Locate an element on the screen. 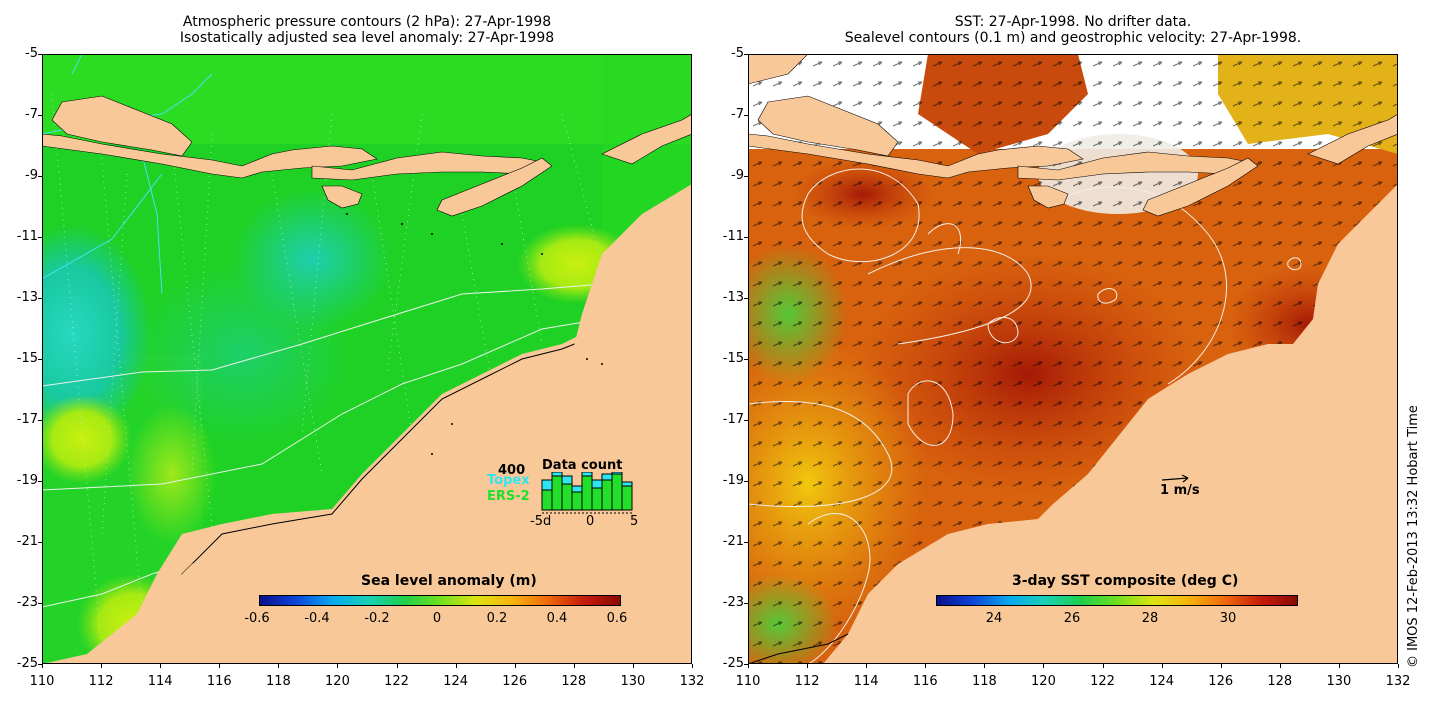 This screenshot has height=710, width=1440. left-x-tick-label: 116 is located at coordinates (219, 681).